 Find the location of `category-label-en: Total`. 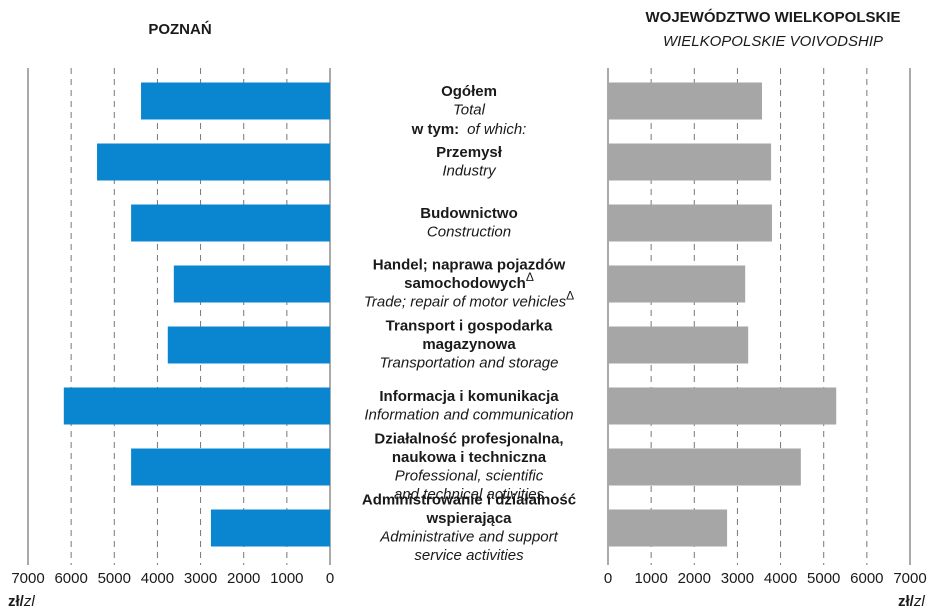

category-label-en: Total is located at coordinates (469, 109).